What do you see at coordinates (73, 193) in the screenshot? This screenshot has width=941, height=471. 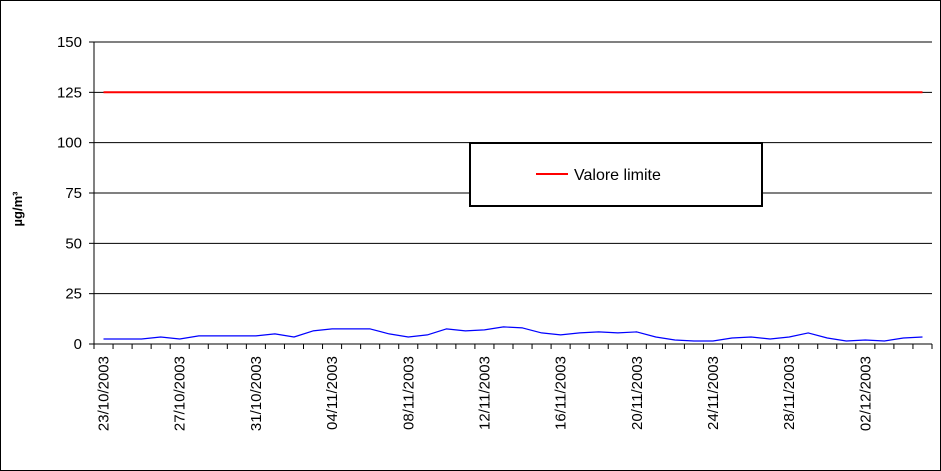 I see `y-tick-label: 75` at bounding box center [73, 193].